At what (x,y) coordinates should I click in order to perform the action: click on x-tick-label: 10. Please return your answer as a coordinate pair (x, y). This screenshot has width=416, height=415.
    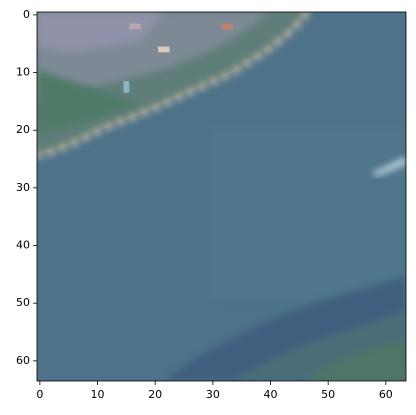
    Looking at the image, I should click on (98, 394).